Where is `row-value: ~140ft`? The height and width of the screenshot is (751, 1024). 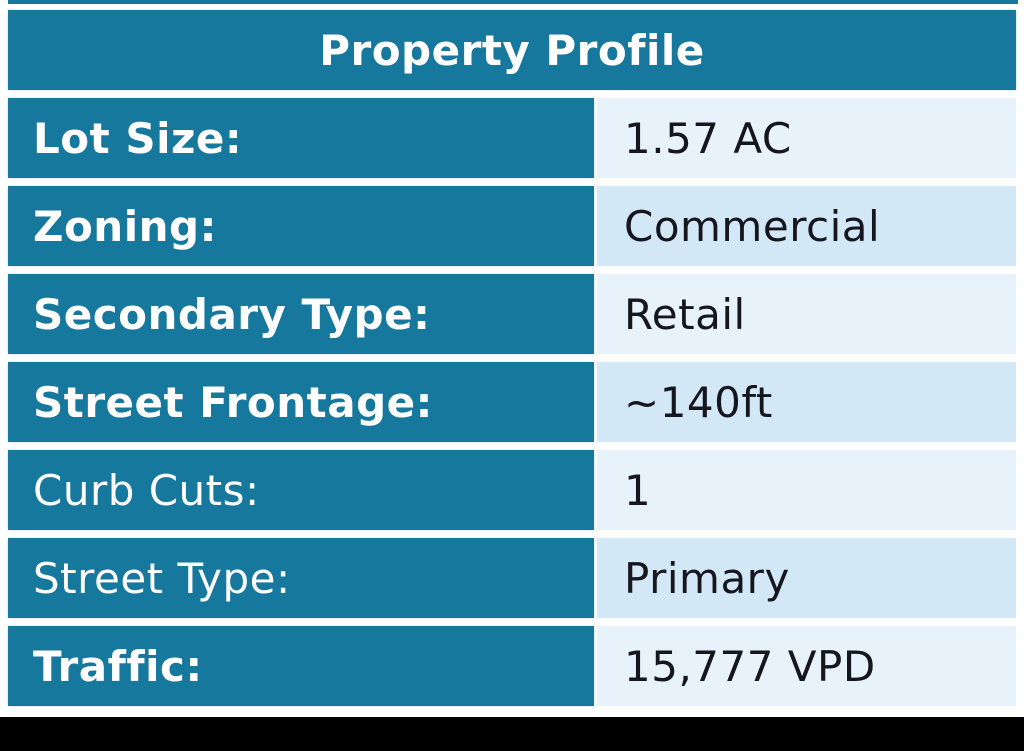
row-value: ~140ft is located at coordinates (806, 402).